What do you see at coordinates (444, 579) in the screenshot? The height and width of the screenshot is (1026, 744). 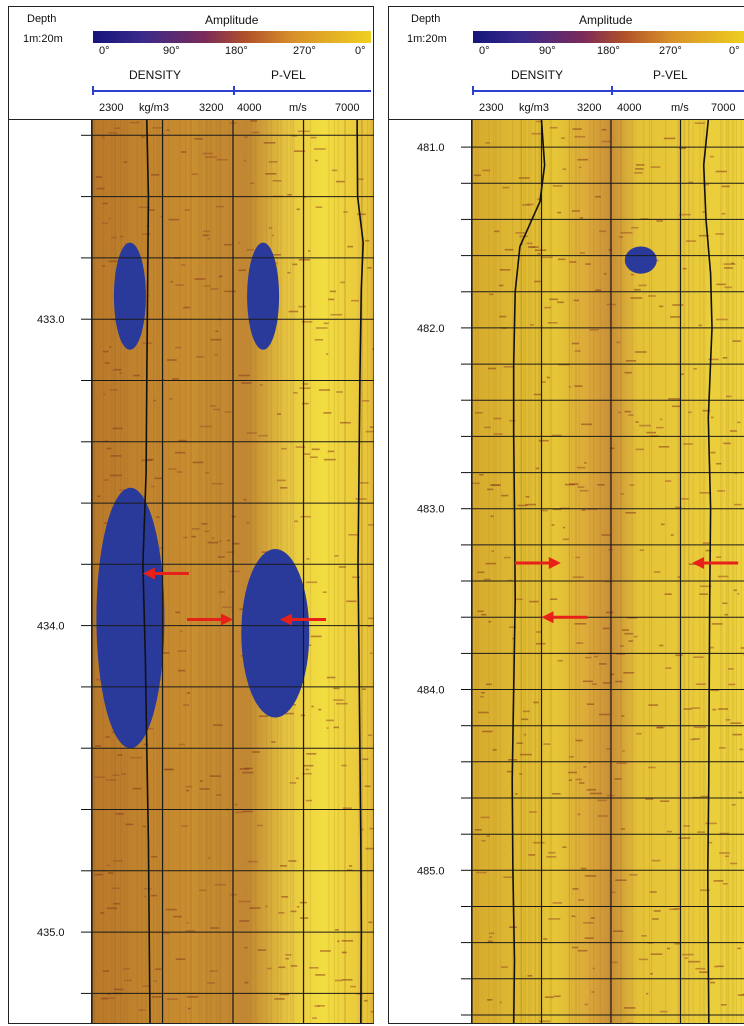 I see `depth-axis: 481.0 482.0 483.0 484.0 485.0` at bounding box center [444, 579].